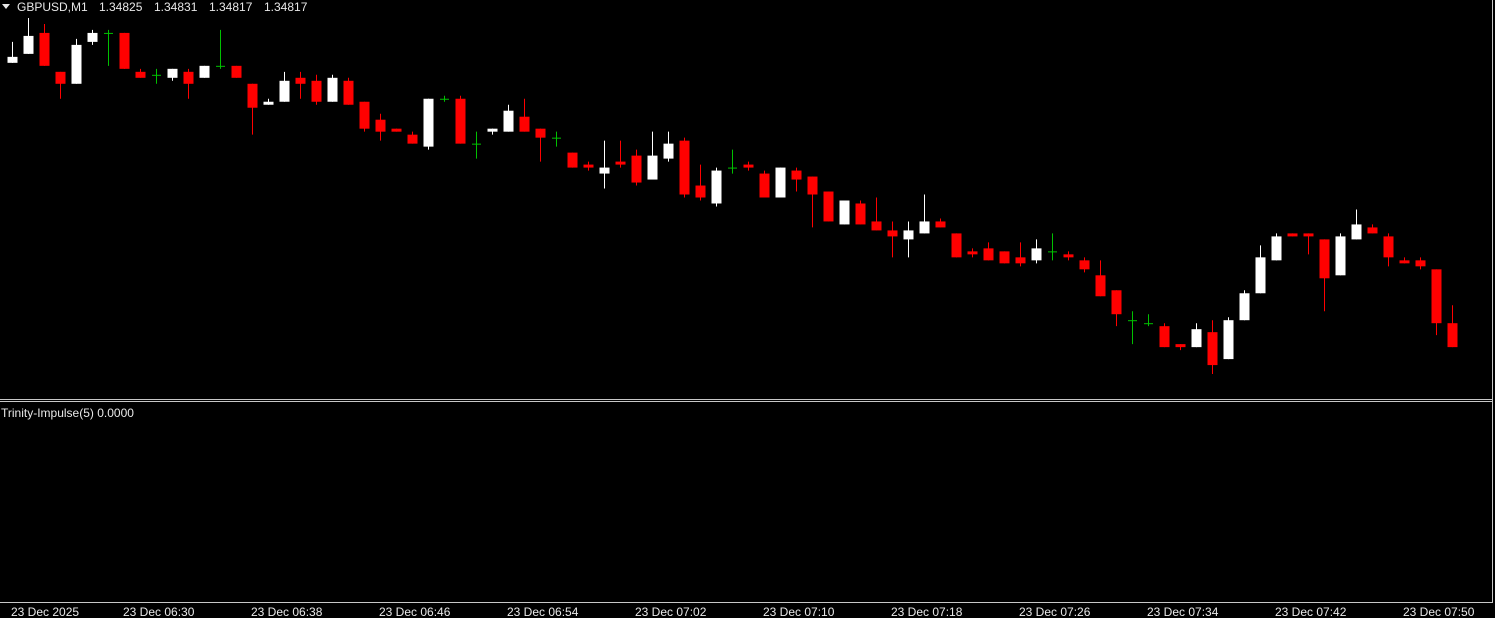 The height and width of the screenshot is (618, 1495). I want to click on time-label: 23 Dec 07:26, so click(1055, 611).